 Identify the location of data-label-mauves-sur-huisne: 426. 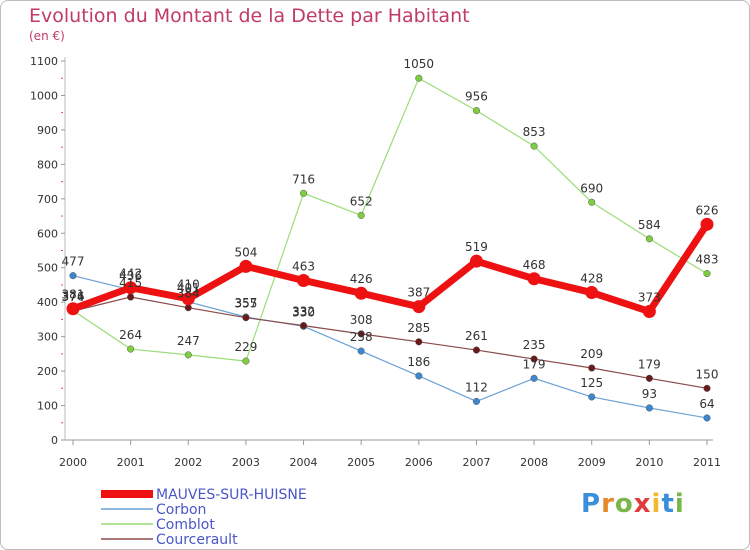
(361, 279).